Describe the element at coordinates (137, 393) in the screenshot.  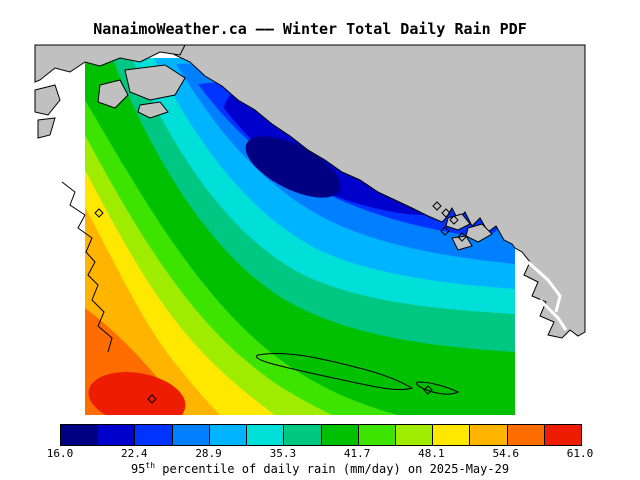
I see `contour-core-red-maximum` at that location.